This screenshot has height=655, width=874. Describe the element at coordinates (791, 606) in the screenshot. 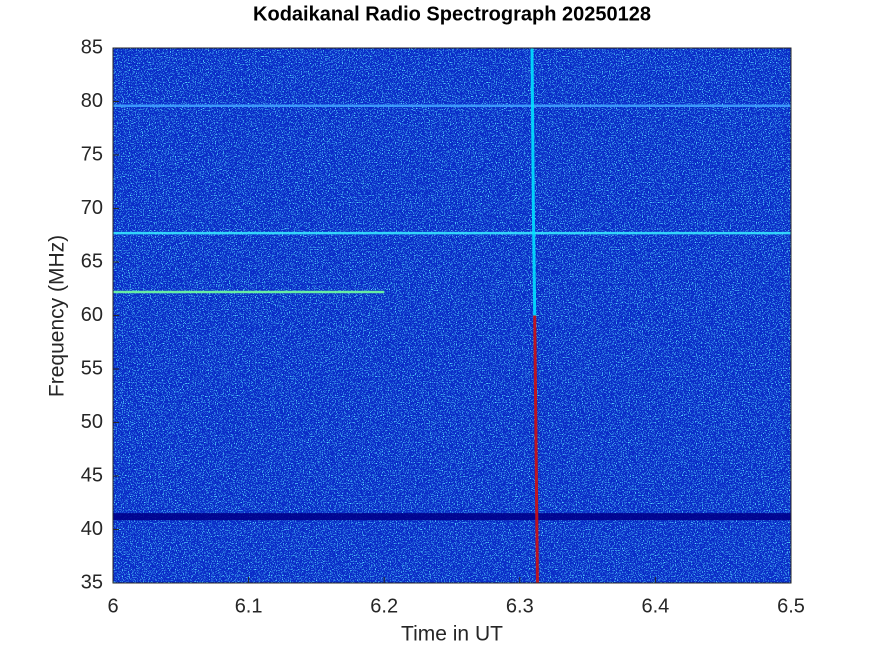

I see `x-tick-label: 6.5` at that location.